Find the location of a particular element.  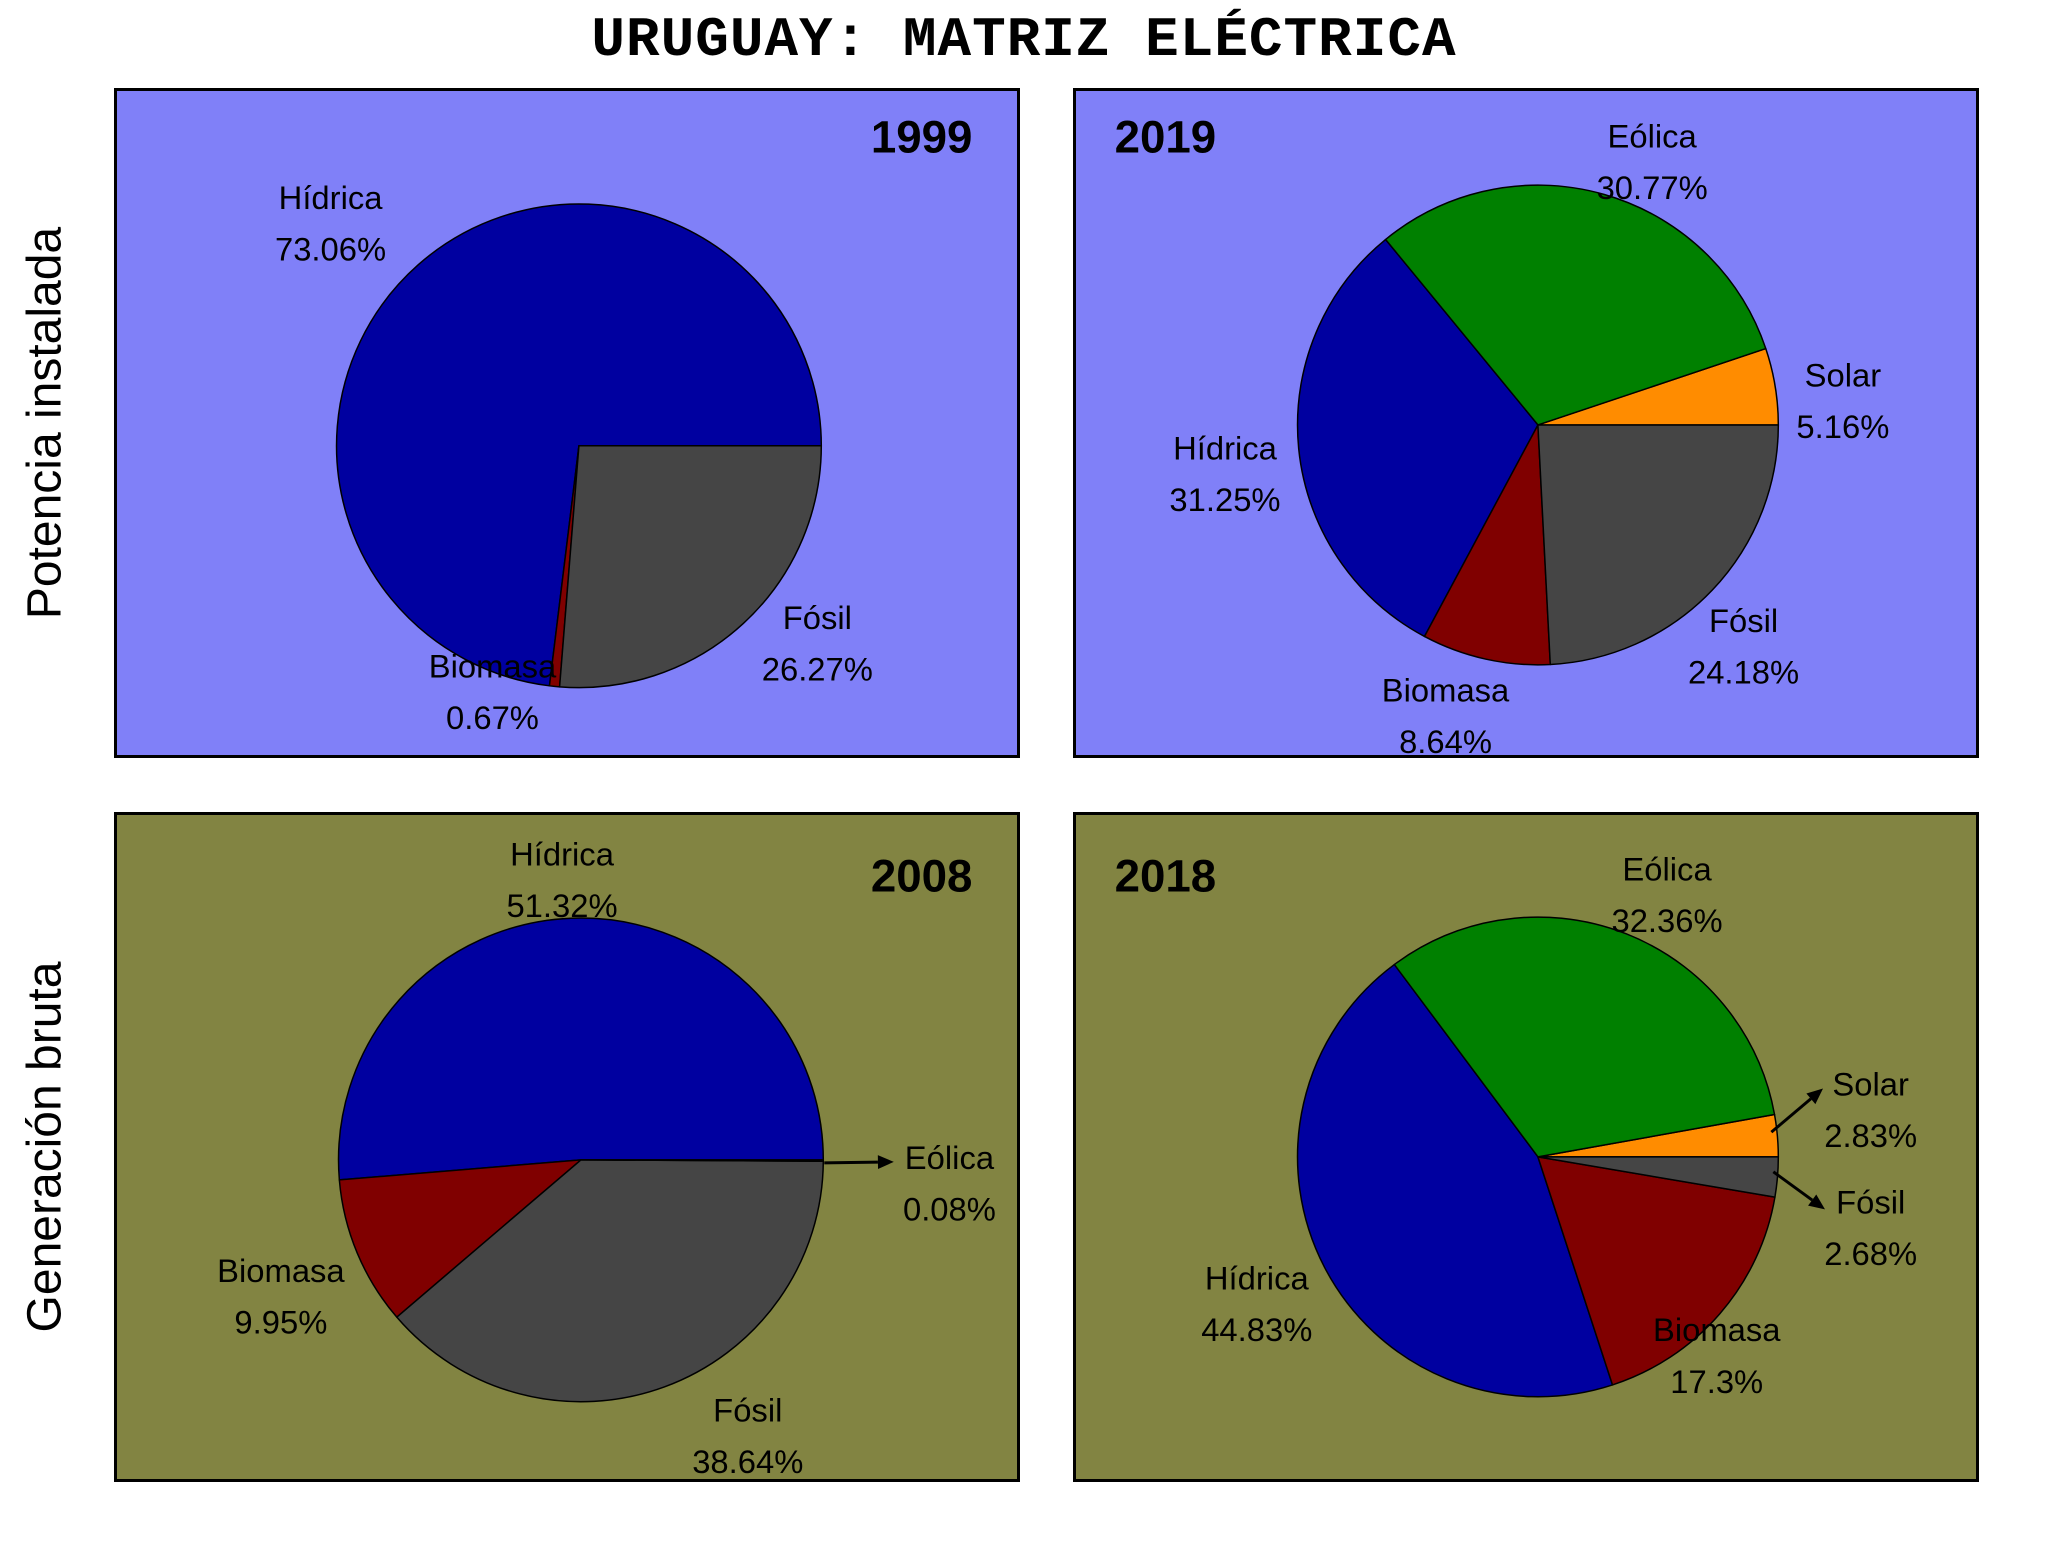

pie-slice-2019-biomasa is located at coordinates (1487, 545).